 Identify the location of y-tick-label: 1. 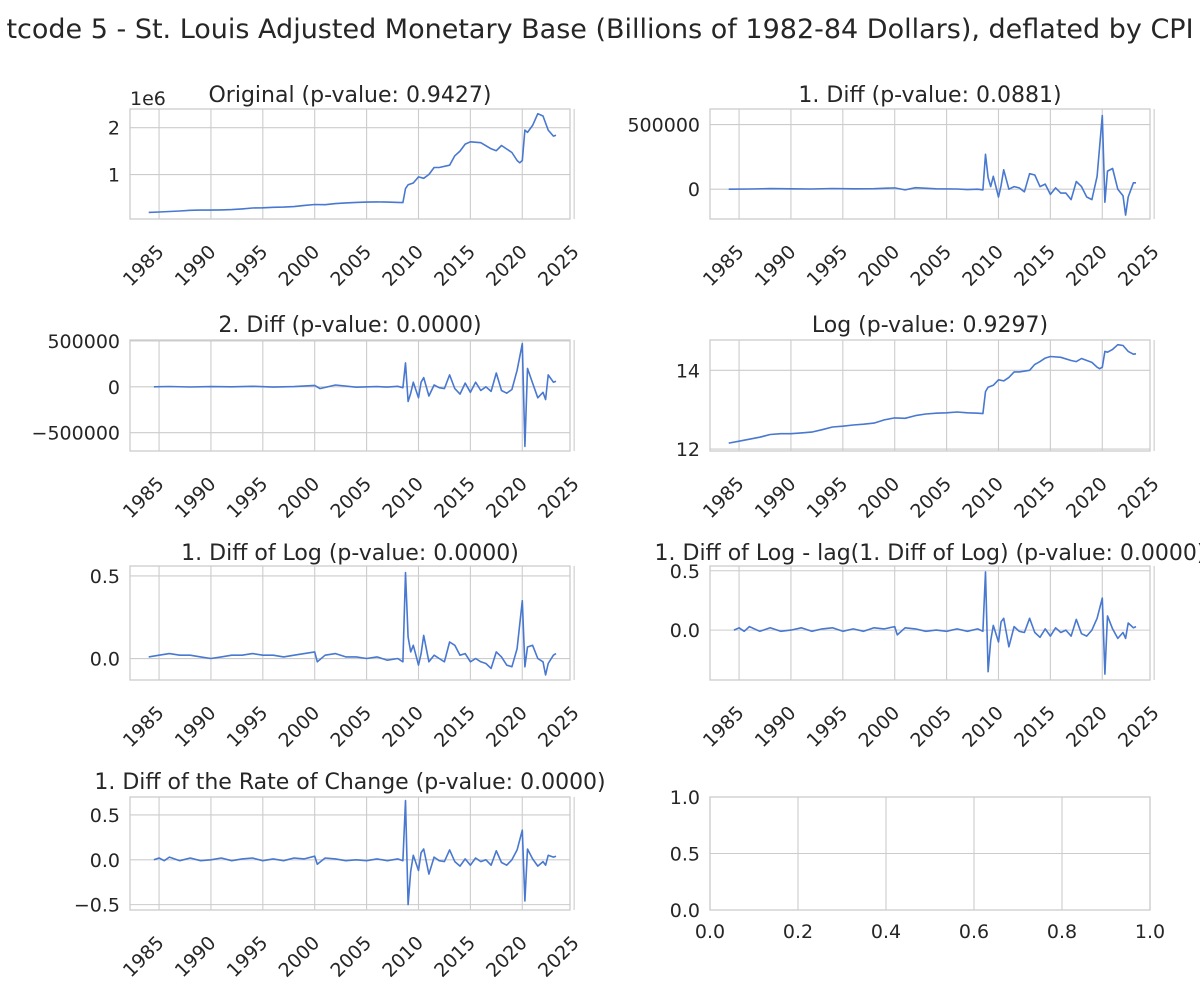
(114, 176).